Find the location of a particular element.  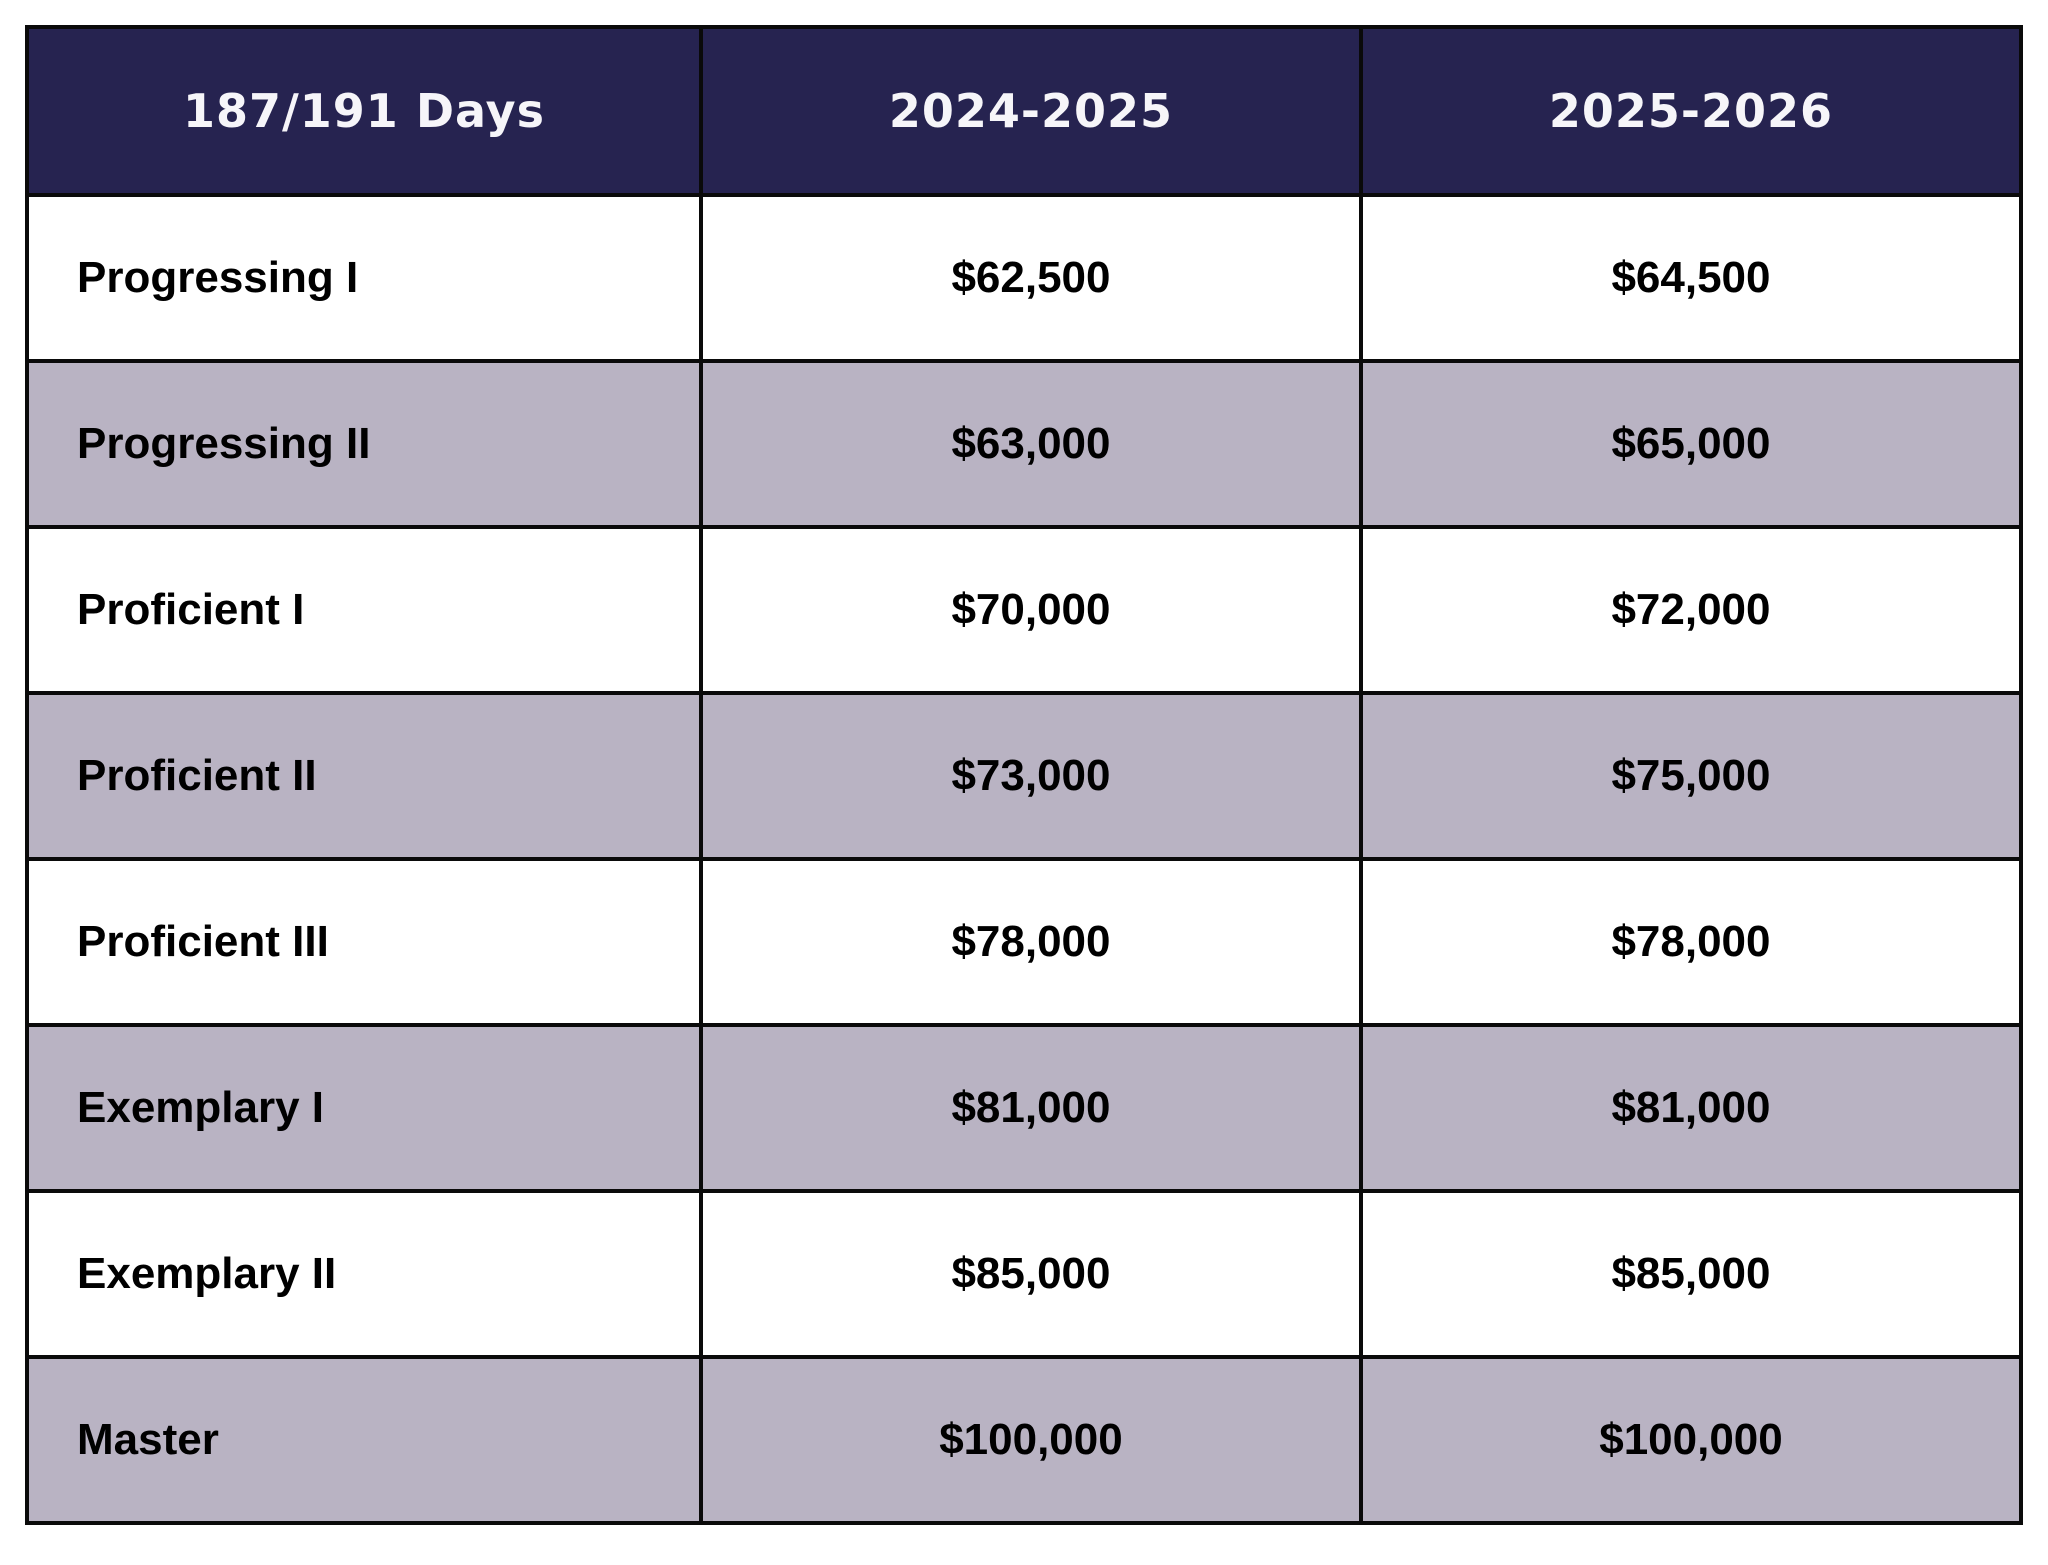

header-cell-2025-2026: 2025-2026 is located at coordinates (1691, 111).